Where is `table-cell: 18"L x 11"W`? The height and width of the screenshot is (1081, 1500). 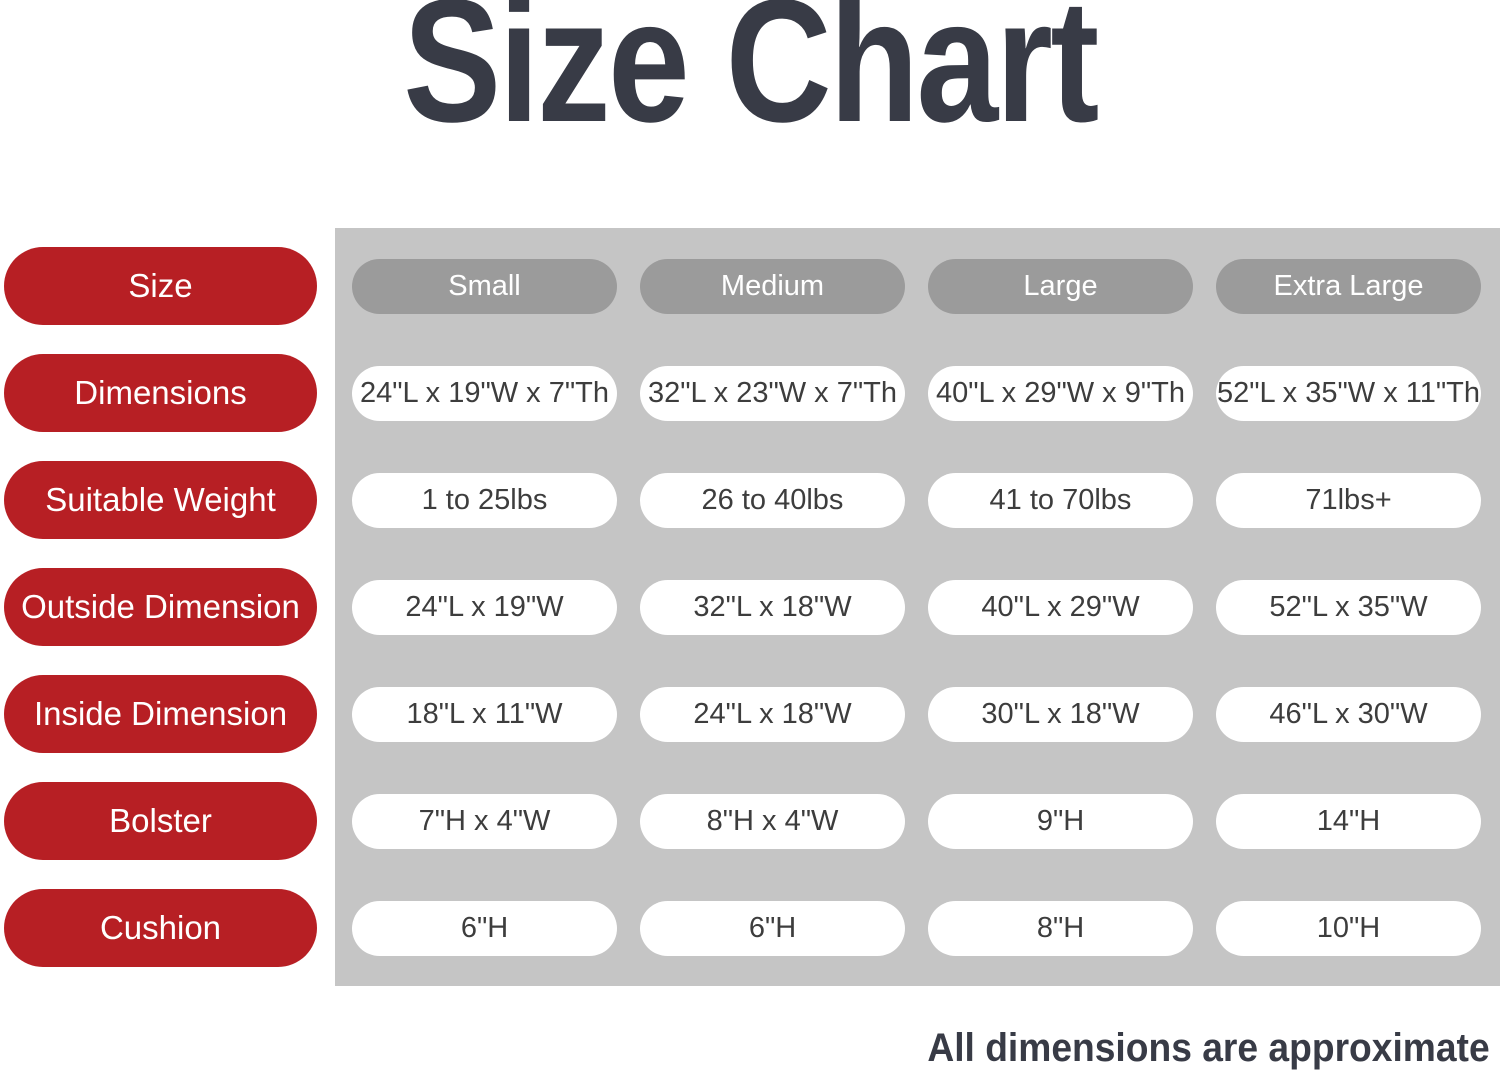 table-cell: 18"L x 11"W is located at coordinates (484, 714).